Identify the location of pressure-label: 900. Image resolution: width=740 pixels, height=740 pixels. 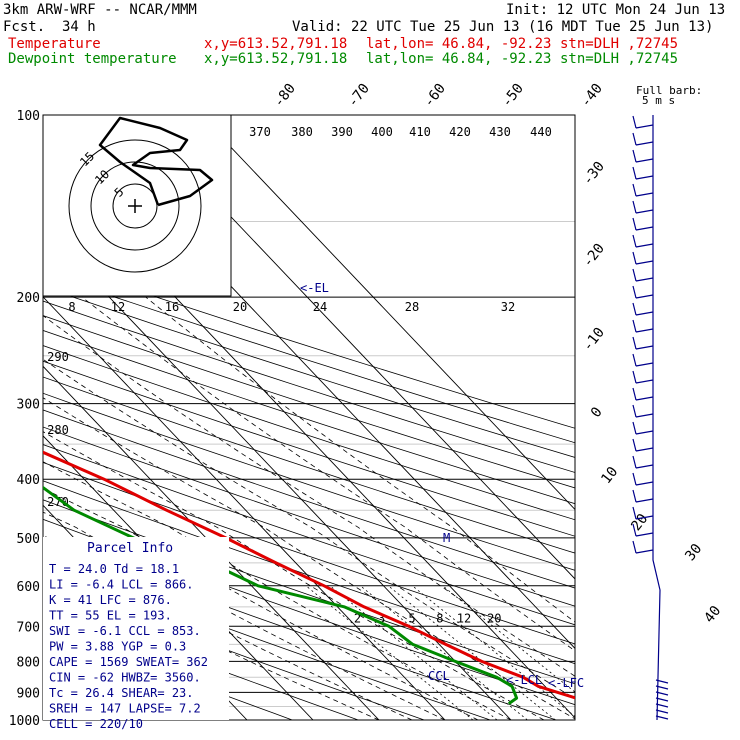
(28, 693).